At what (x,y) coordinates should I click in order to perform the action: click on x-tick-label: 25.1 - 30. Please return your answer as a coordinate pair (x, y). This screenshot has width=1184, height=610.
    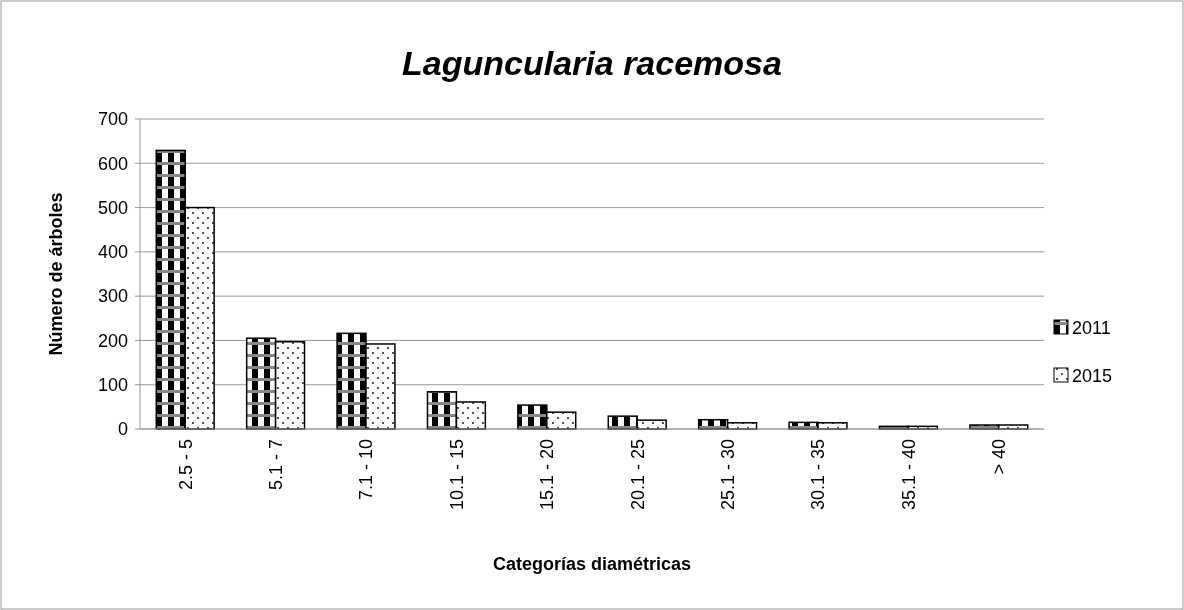
    Looking at the image, I should click on (727, 475).